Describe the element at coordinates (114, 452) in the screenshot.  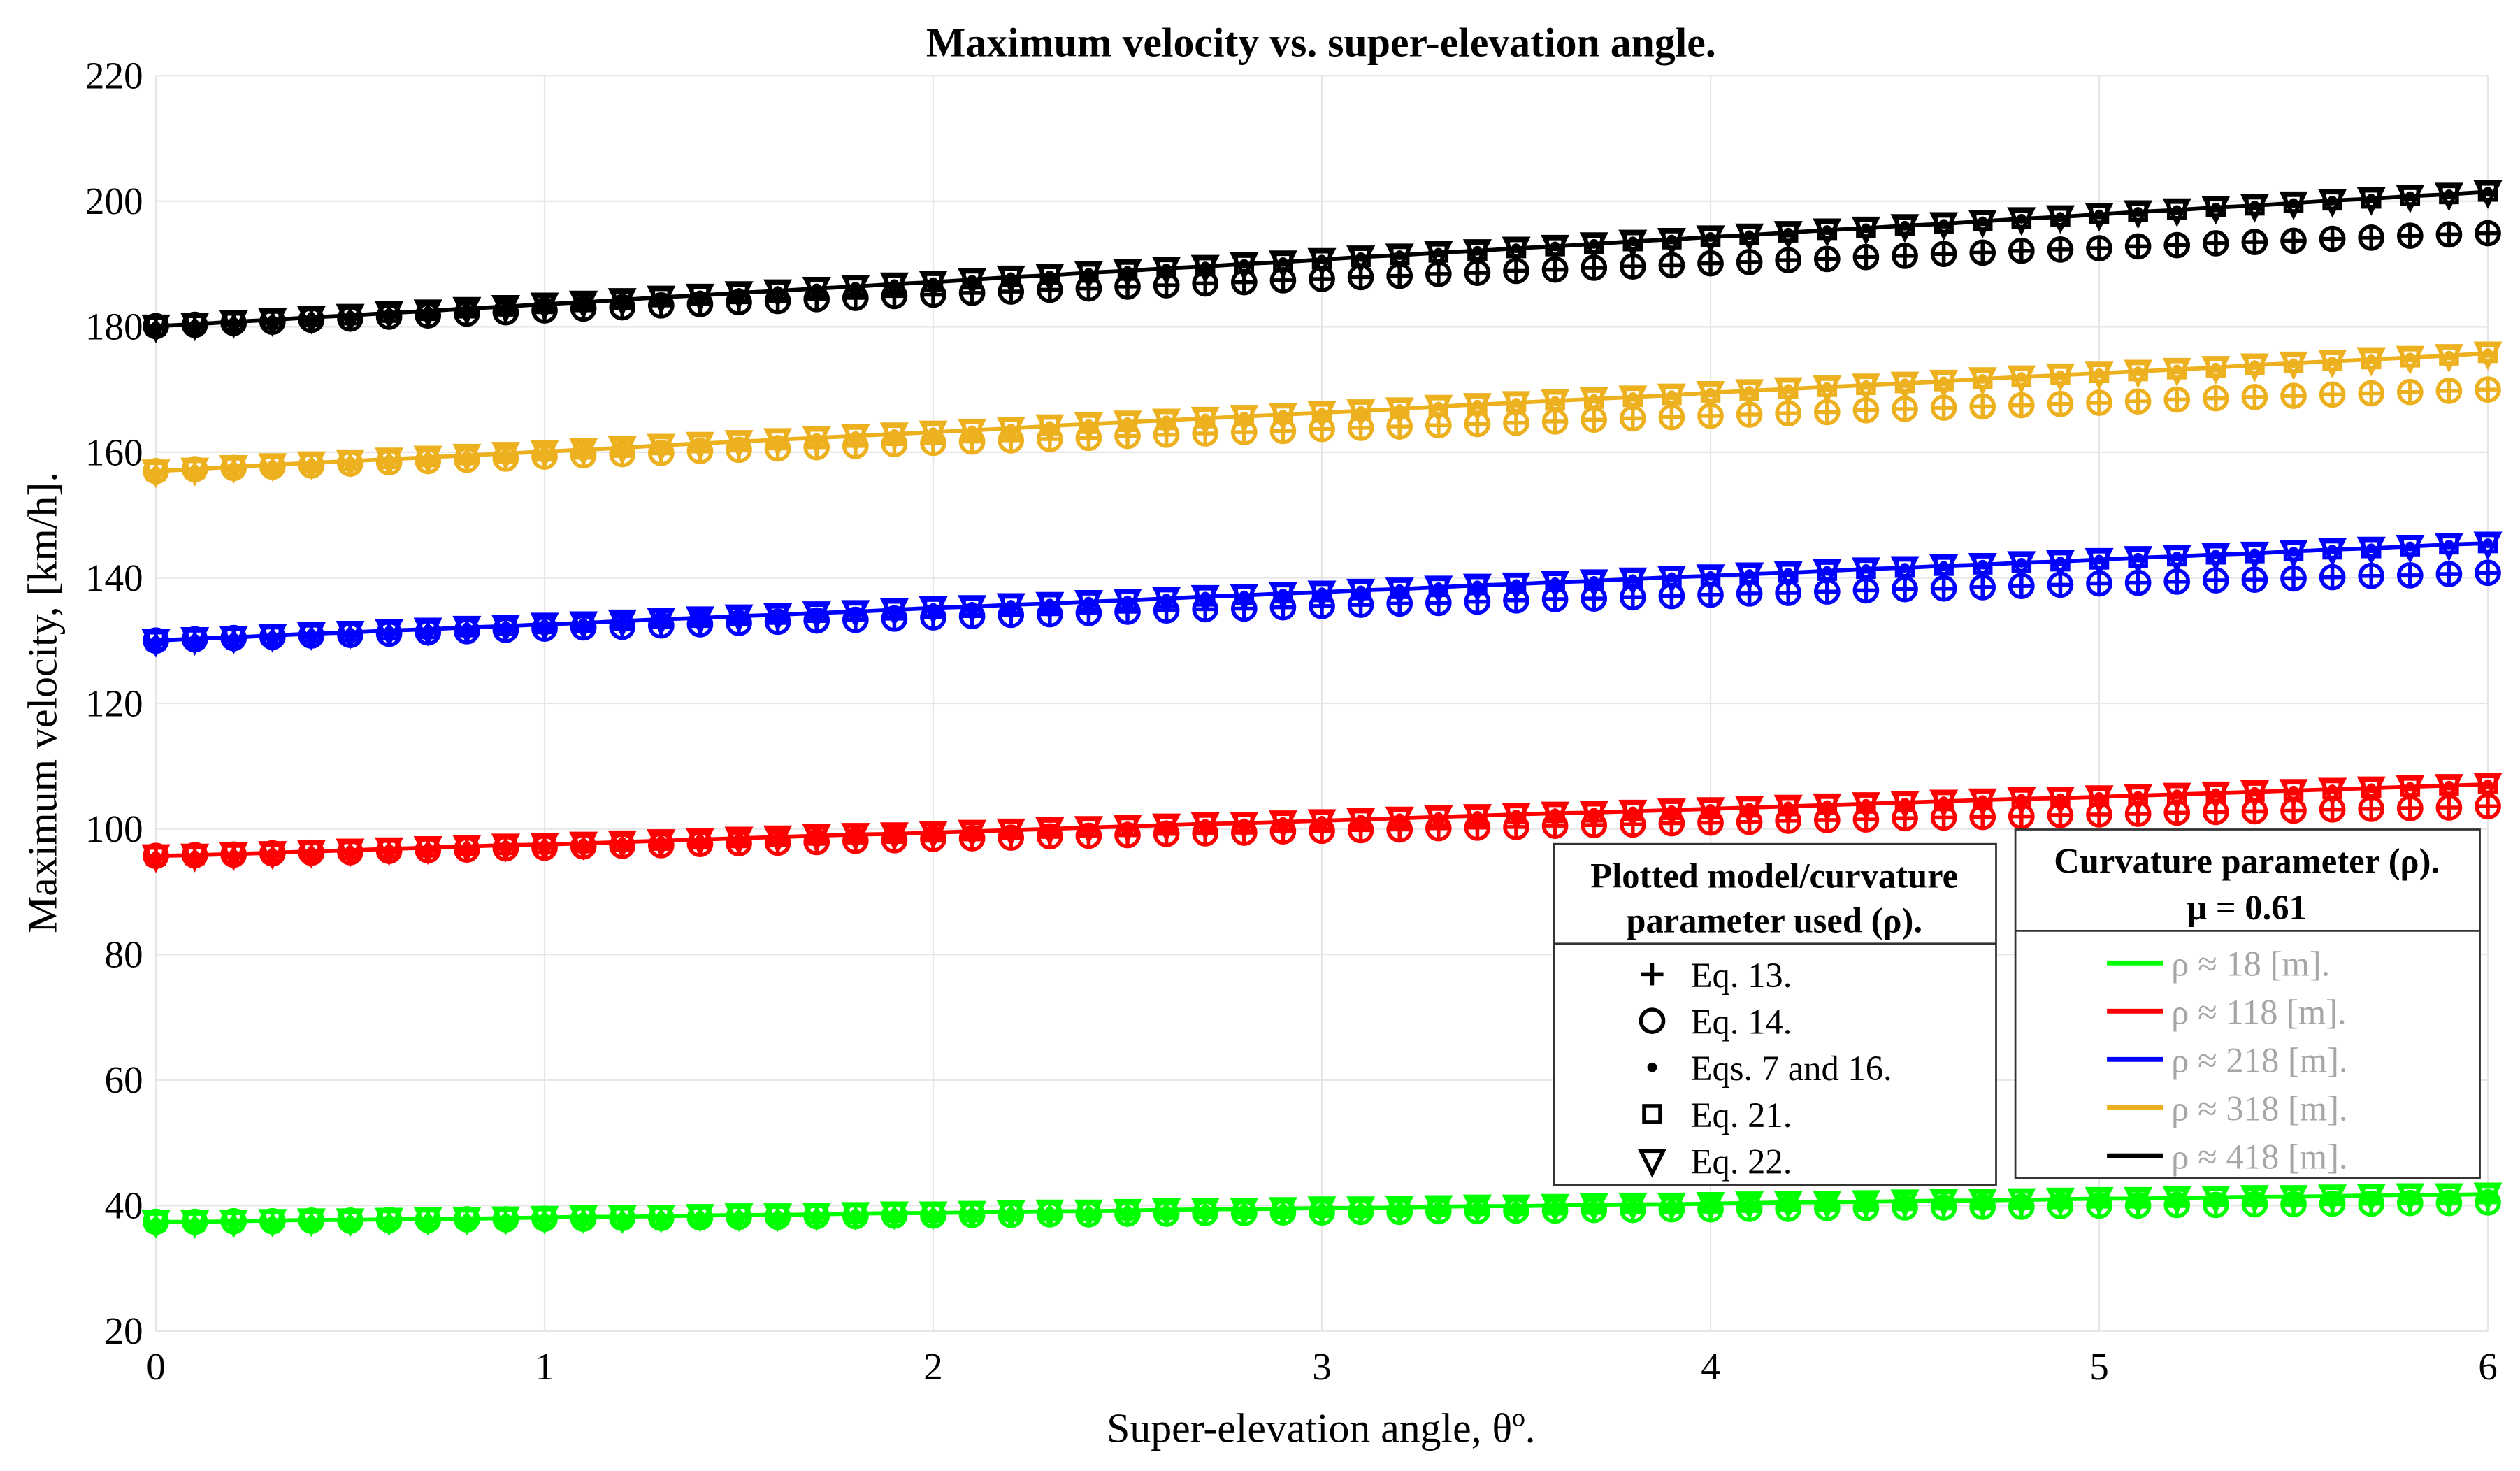
I see `y-tick-label: 160` at that location.